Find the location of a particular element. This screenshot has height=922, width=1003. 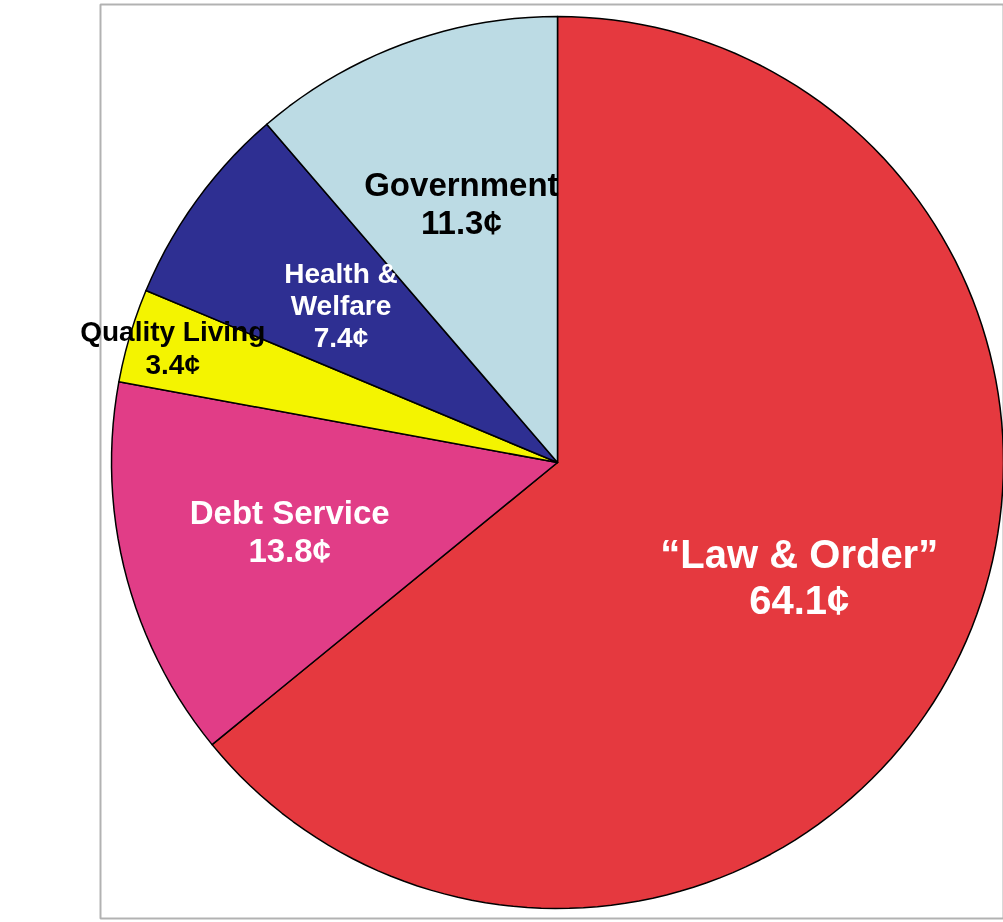

data-label: 7.4¢ is located at coordinates (341, 337).